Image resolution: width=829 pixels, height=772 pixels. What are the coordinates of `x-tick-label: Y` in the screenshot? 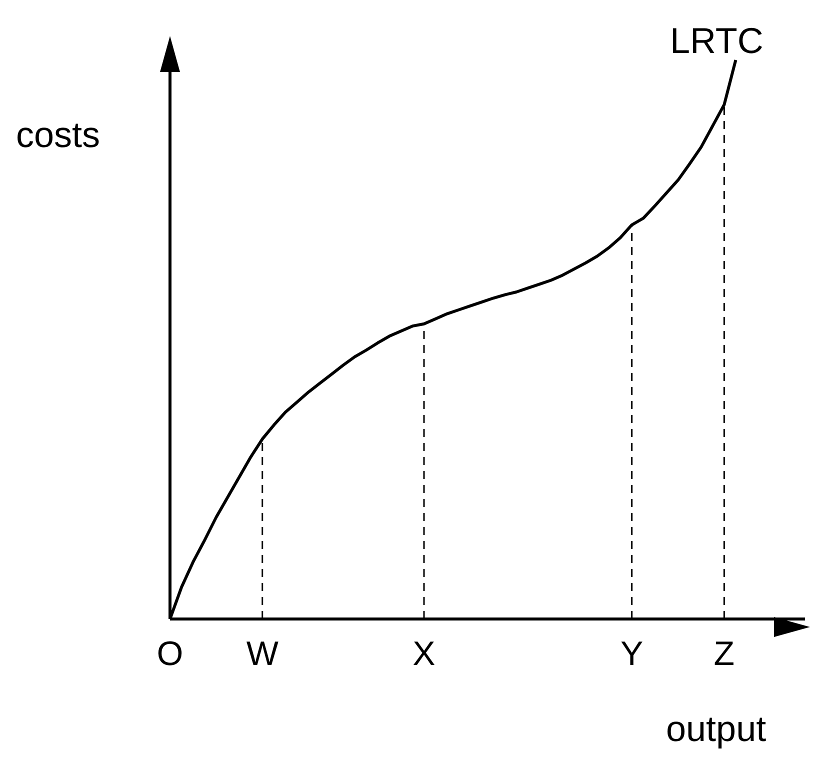 It's located at (632, 654).